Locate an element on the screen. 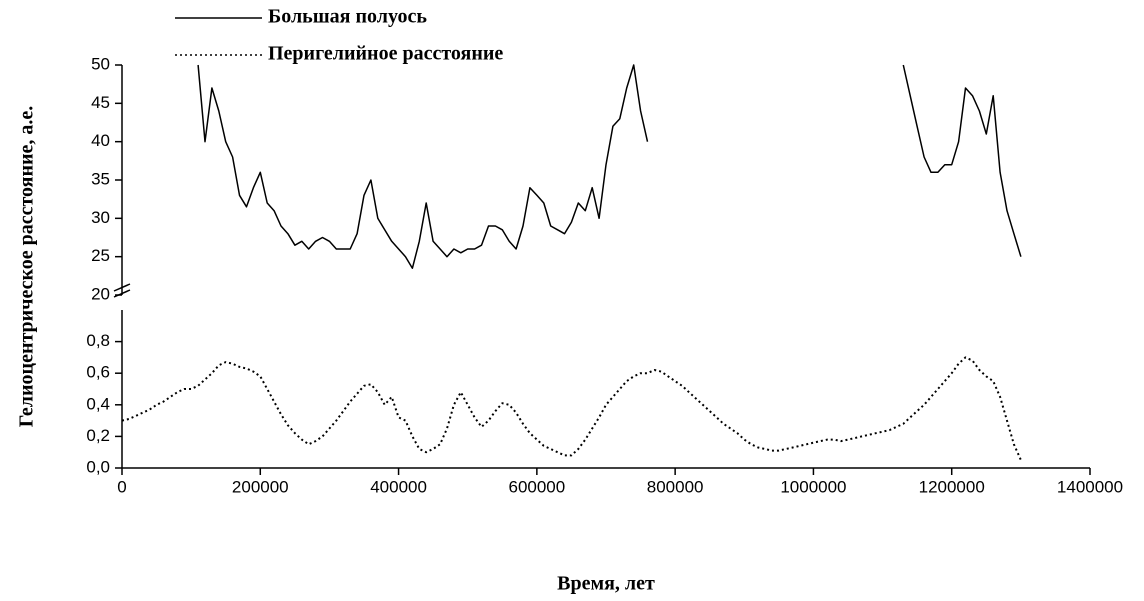  y-tick-label: 45 is located at coordinates (100, 102).